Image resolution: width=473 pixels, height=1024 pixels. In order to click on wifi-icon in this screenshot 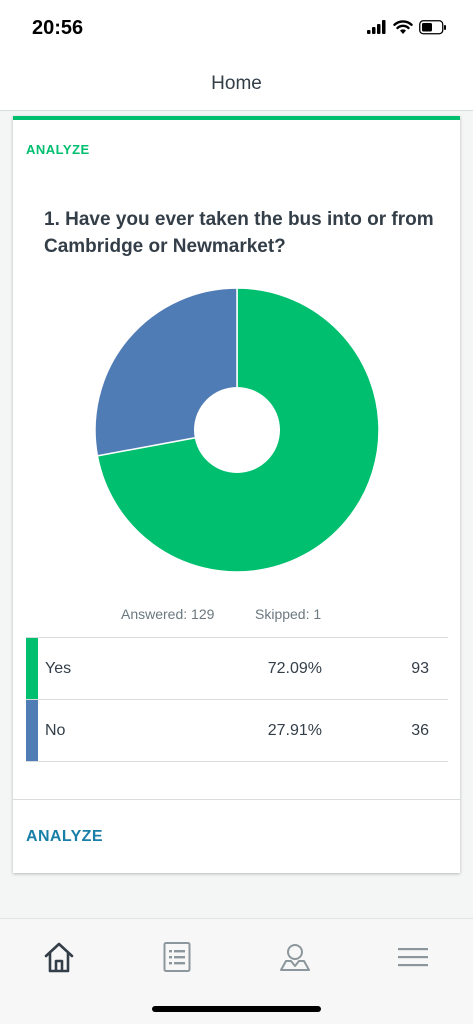, I will do `click(403, 30)`.